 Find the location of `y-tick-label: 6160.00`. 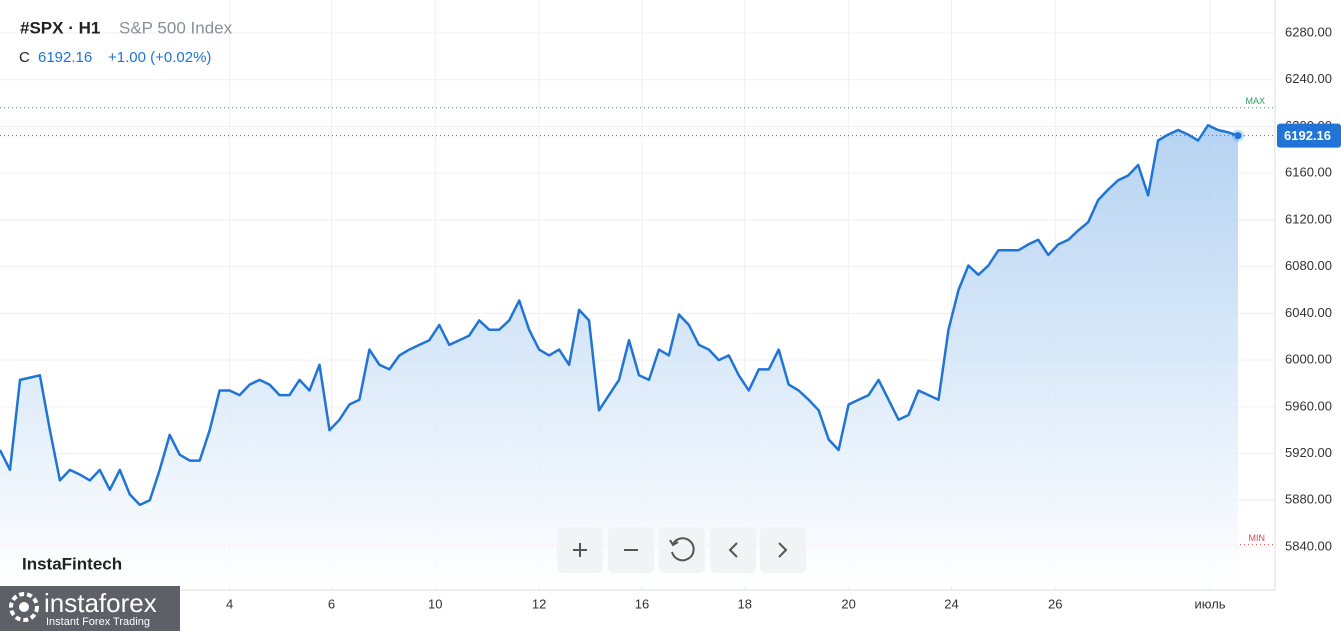

y-tick-label: 6160.00 is located at coordinates (1308, 172).